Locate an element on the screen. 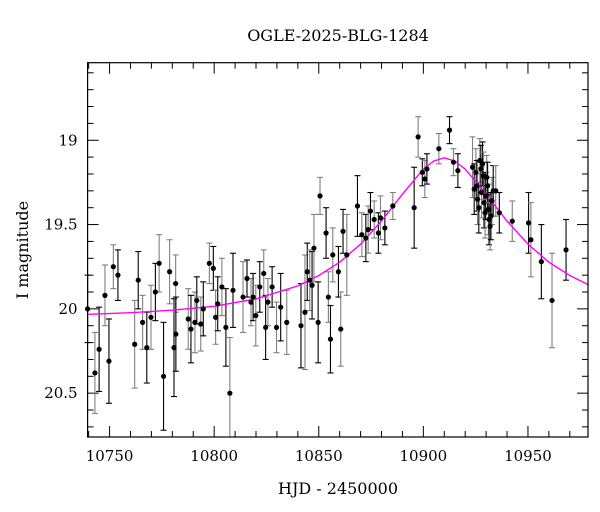  x-tick-label: 10850 is located at coordinates (319, 456).